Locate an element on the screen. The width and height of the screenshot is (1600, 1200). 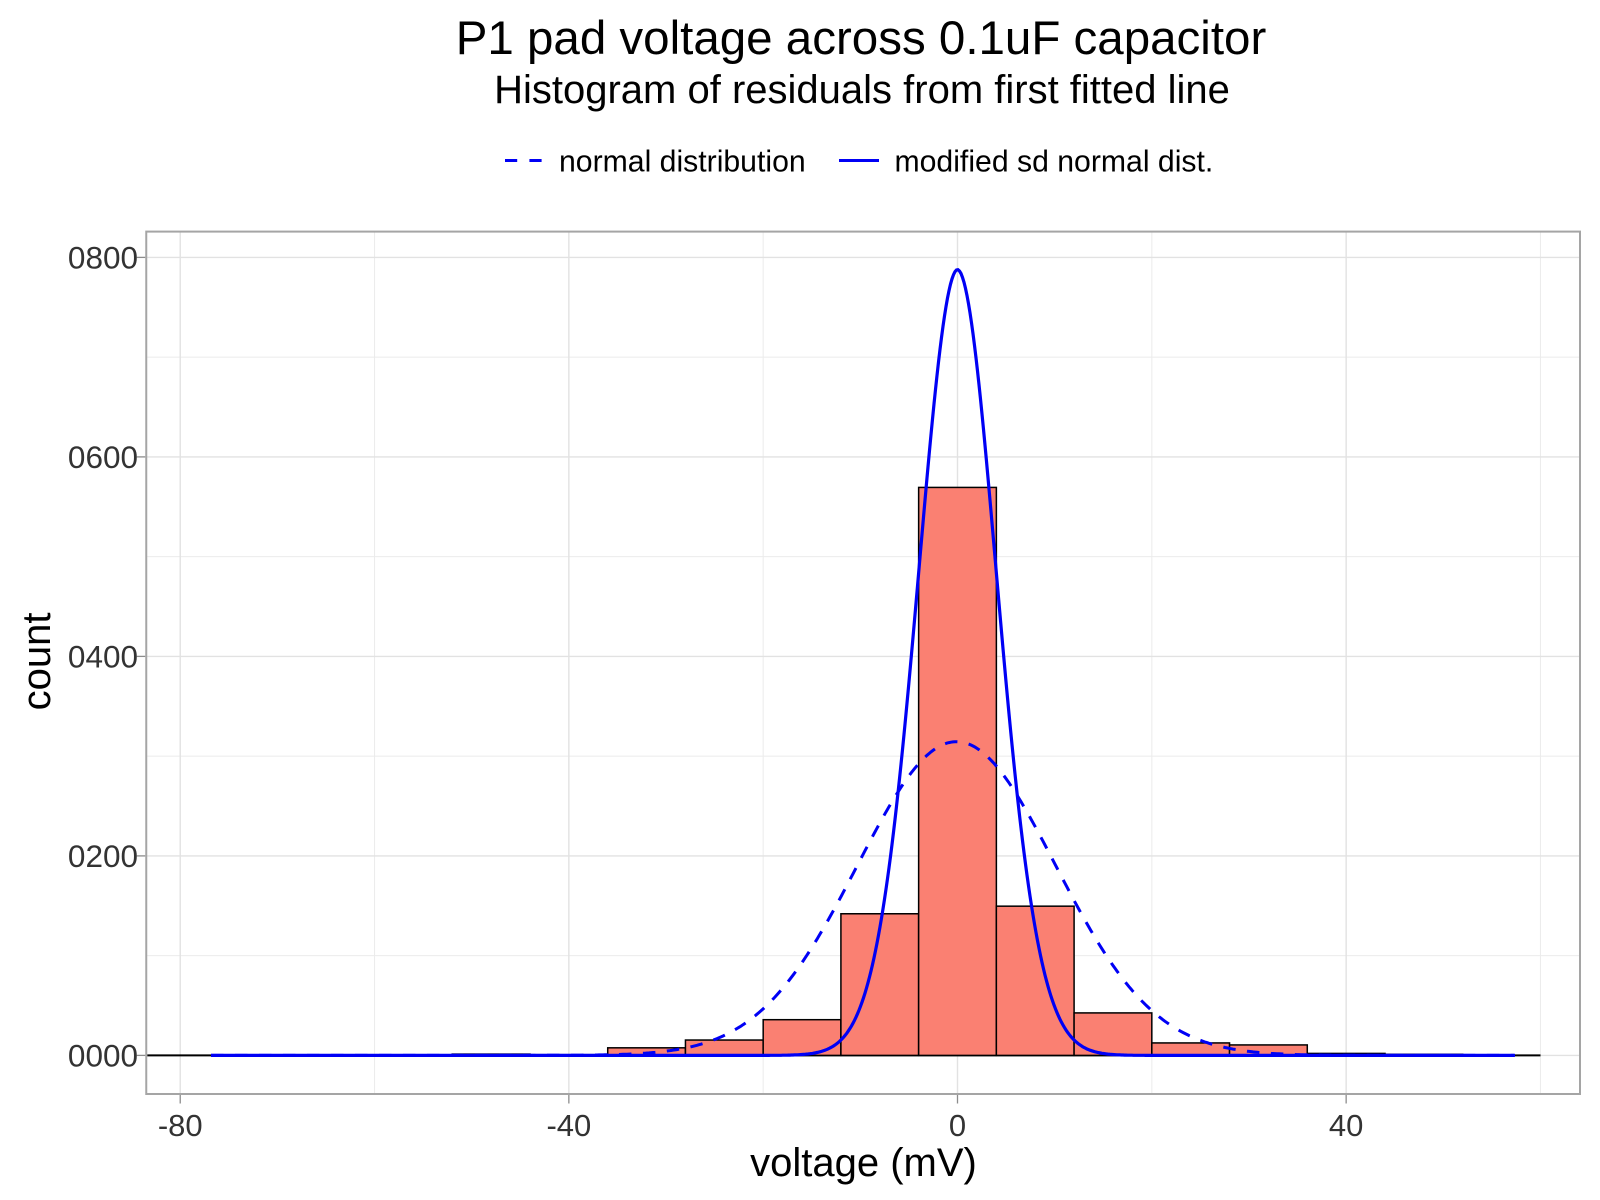
svg-text: 0 is located at coordinates (957, 1125).